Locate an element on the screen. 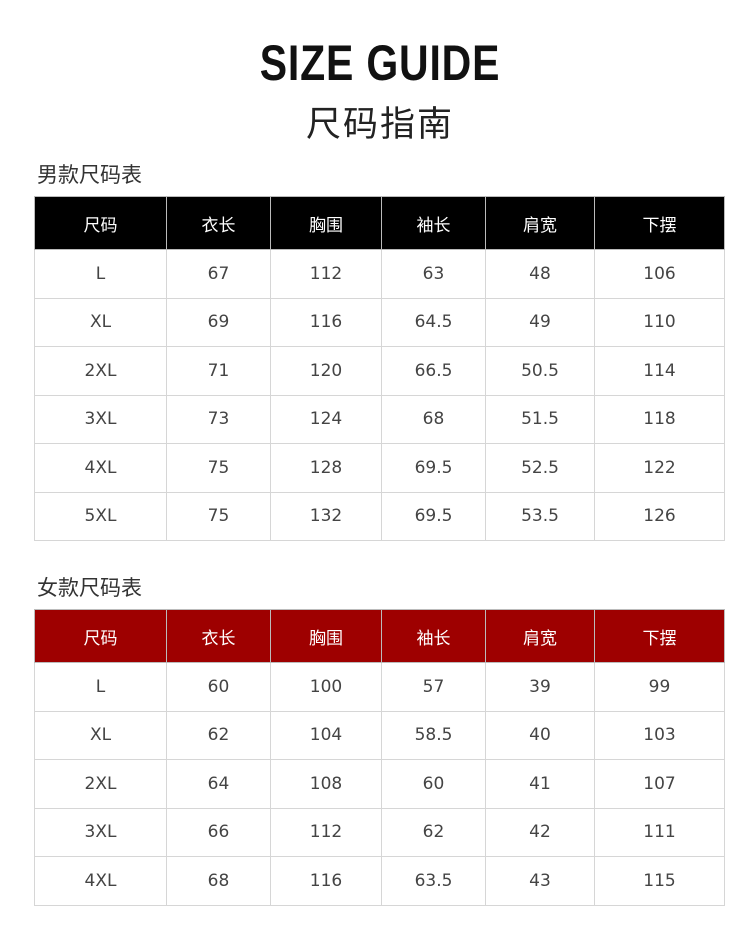  table-row: 3XL 73 124 68 51.5 118 is located at coordinates (379, 419).